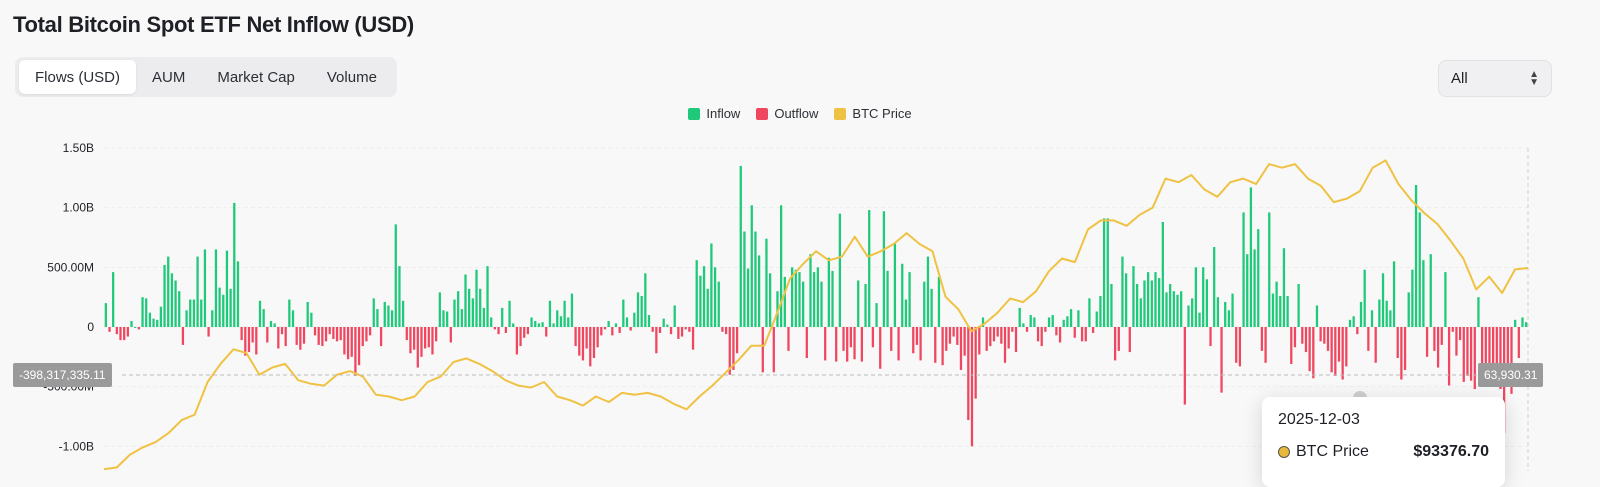 The width and height of the screenshot is (1600, 487). I want to click on tab-volume: Volume, so click(351, 77).